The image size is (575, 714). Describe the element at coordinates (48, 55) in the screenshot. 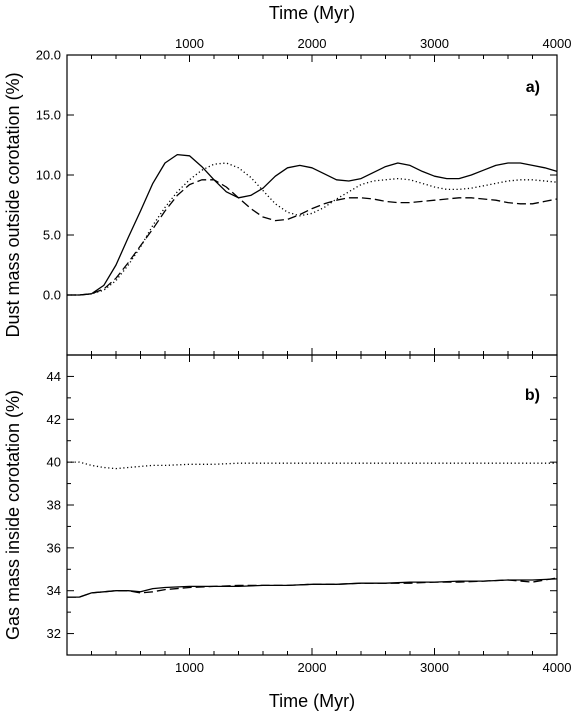

I see `panel-a-y-tick-label: 20.0` at that location.